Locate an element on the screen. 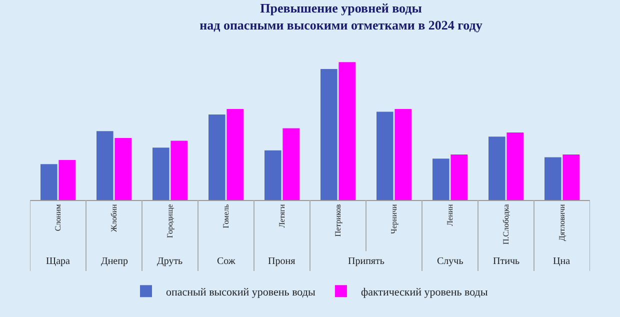 Image resolution: width=620 pixels, height=317 pixels. text: Припять is located at coordinates (366, 261).